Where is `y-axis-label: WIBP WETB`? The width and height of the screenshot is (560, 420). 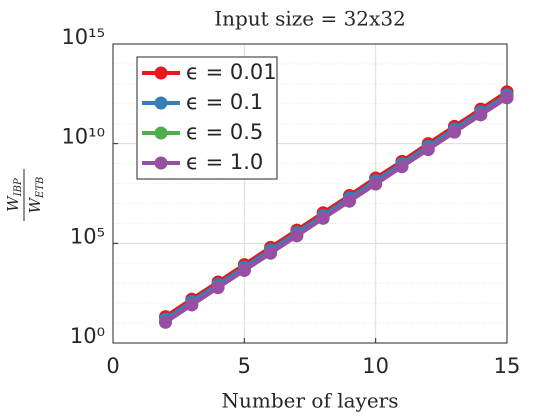 y-axis-label: WIBP WETB is located at coordinates (25, 195).